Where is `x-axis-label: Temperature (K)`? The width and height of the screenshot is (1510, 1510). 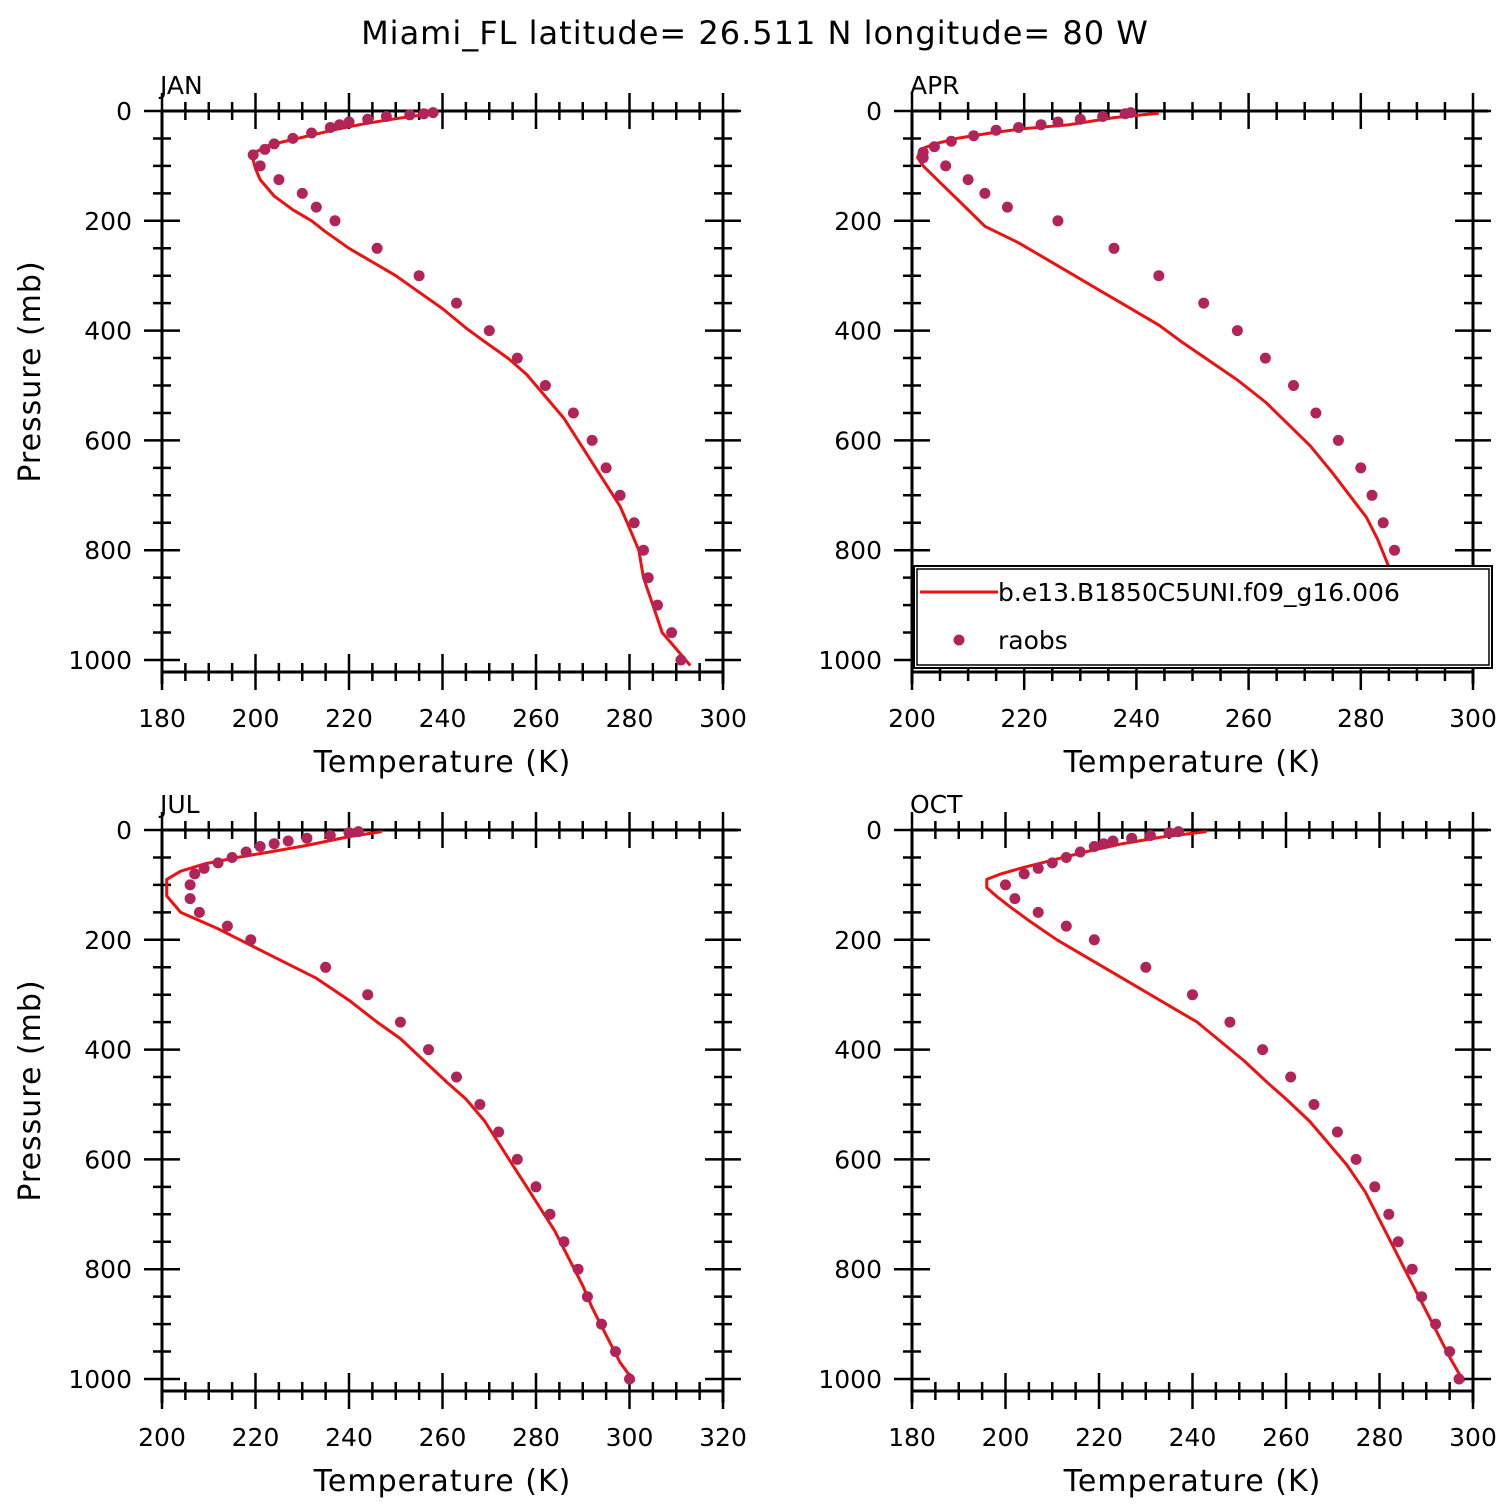 x-axis-label: Temperature (K) is located at coordinates (1192, 762).